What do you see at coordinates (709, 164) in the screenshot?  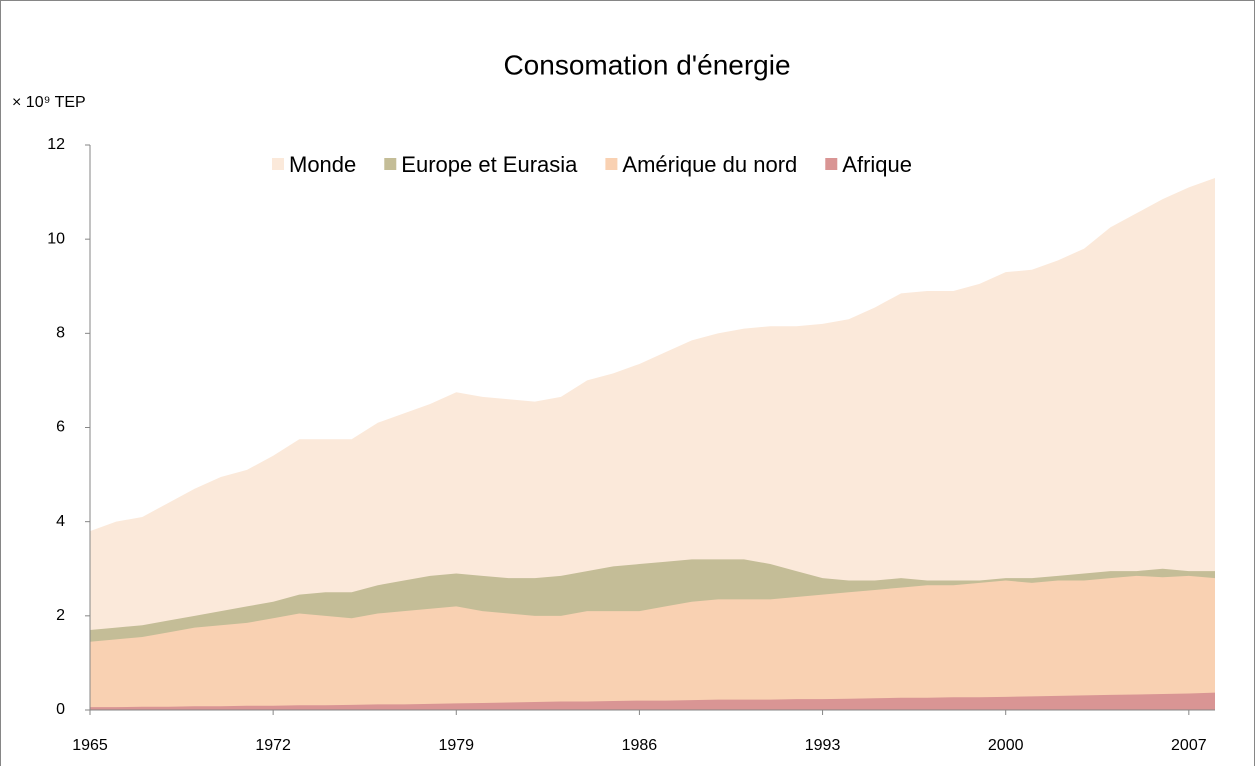 I see `legend-label: Amérique du nord` at bounding box center [709, 164].